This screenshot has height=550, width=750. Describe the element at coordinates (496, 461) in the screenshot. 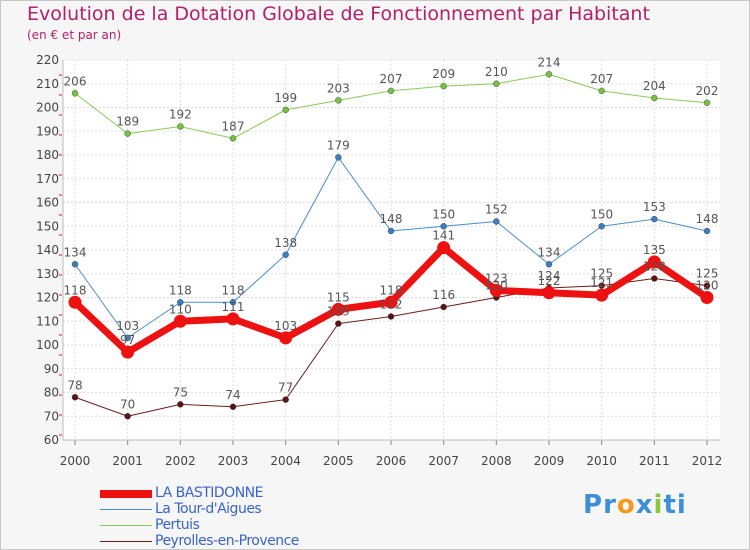

I see `x-tick-label: 2008` at that location.